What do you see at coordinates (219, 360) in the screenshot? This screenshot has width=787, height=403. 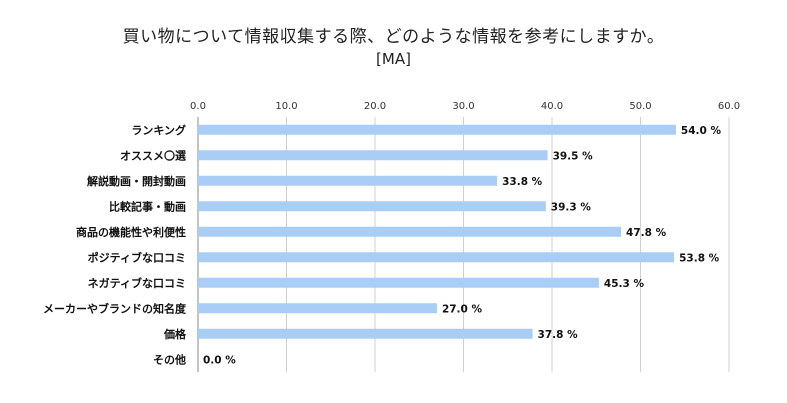 I see `data-label: 0.0 %` at bounding box center [219, 360].